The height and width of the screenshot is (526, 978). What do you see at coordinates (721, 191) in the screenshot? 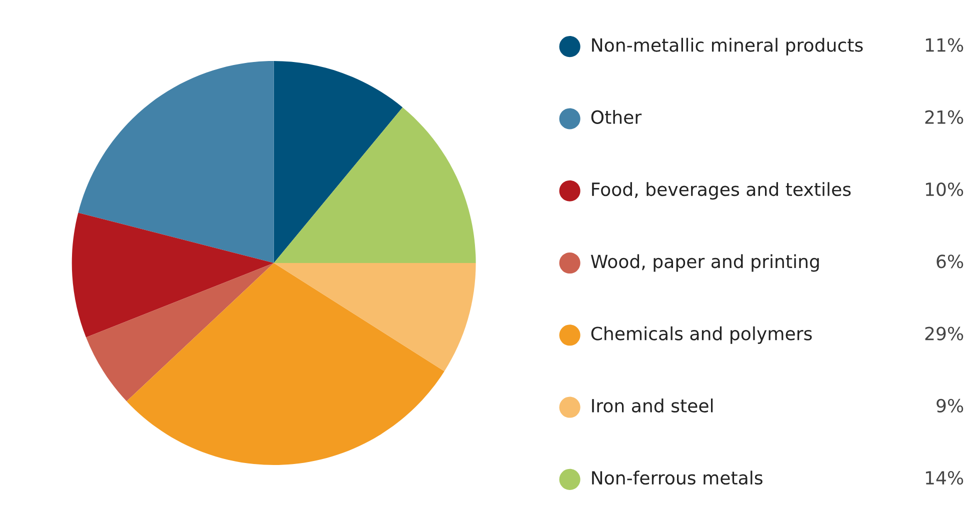
I see `legend-label: Food, beverages and textiles` at bounding box center [721, 191].